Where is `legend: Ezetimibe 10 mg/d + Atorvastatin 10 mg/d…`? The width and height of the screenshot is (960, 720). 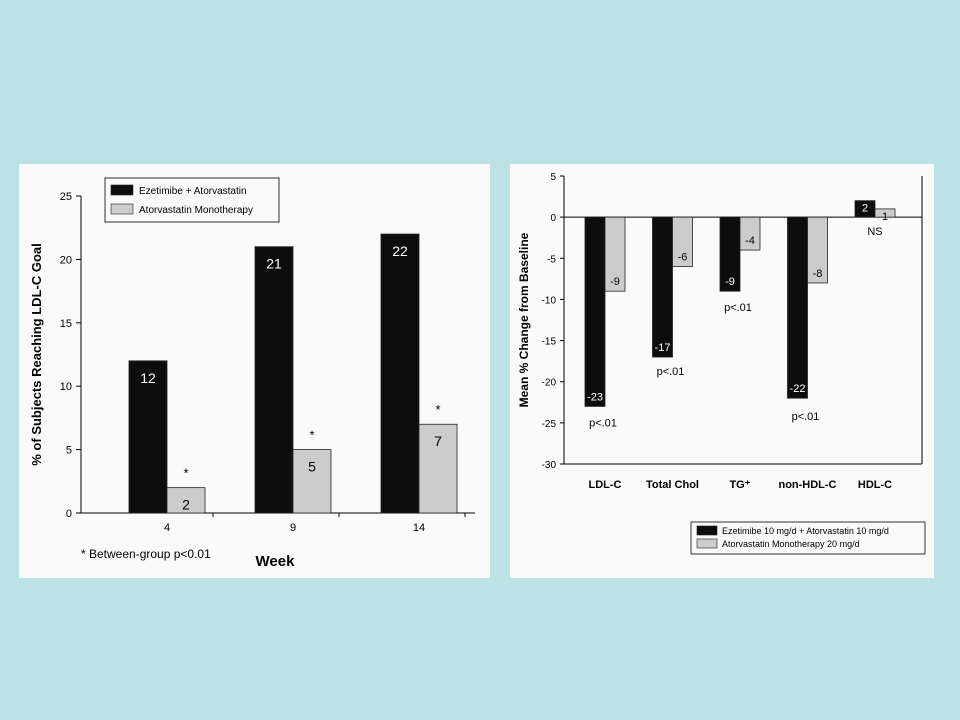
legend: Ezetimibe 10 mg/d + Atorvastatin 10 mg/d… is located at coordinates (808, 538).